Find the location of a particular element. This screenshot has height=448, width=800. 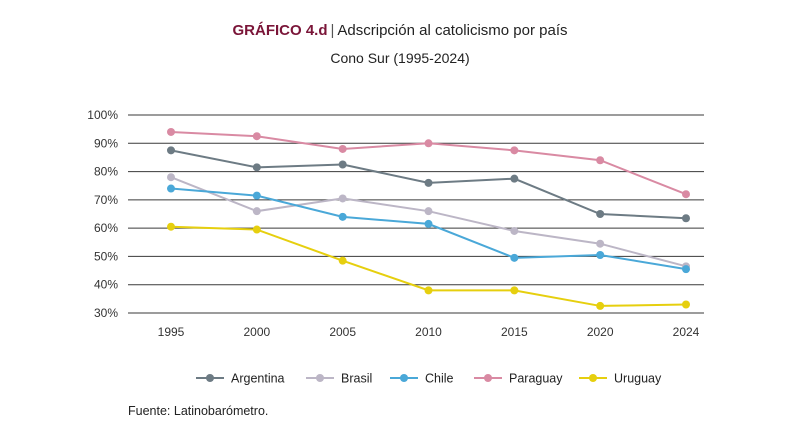

legend-label-argentina: Argentina is located at coordinates (258, 379).